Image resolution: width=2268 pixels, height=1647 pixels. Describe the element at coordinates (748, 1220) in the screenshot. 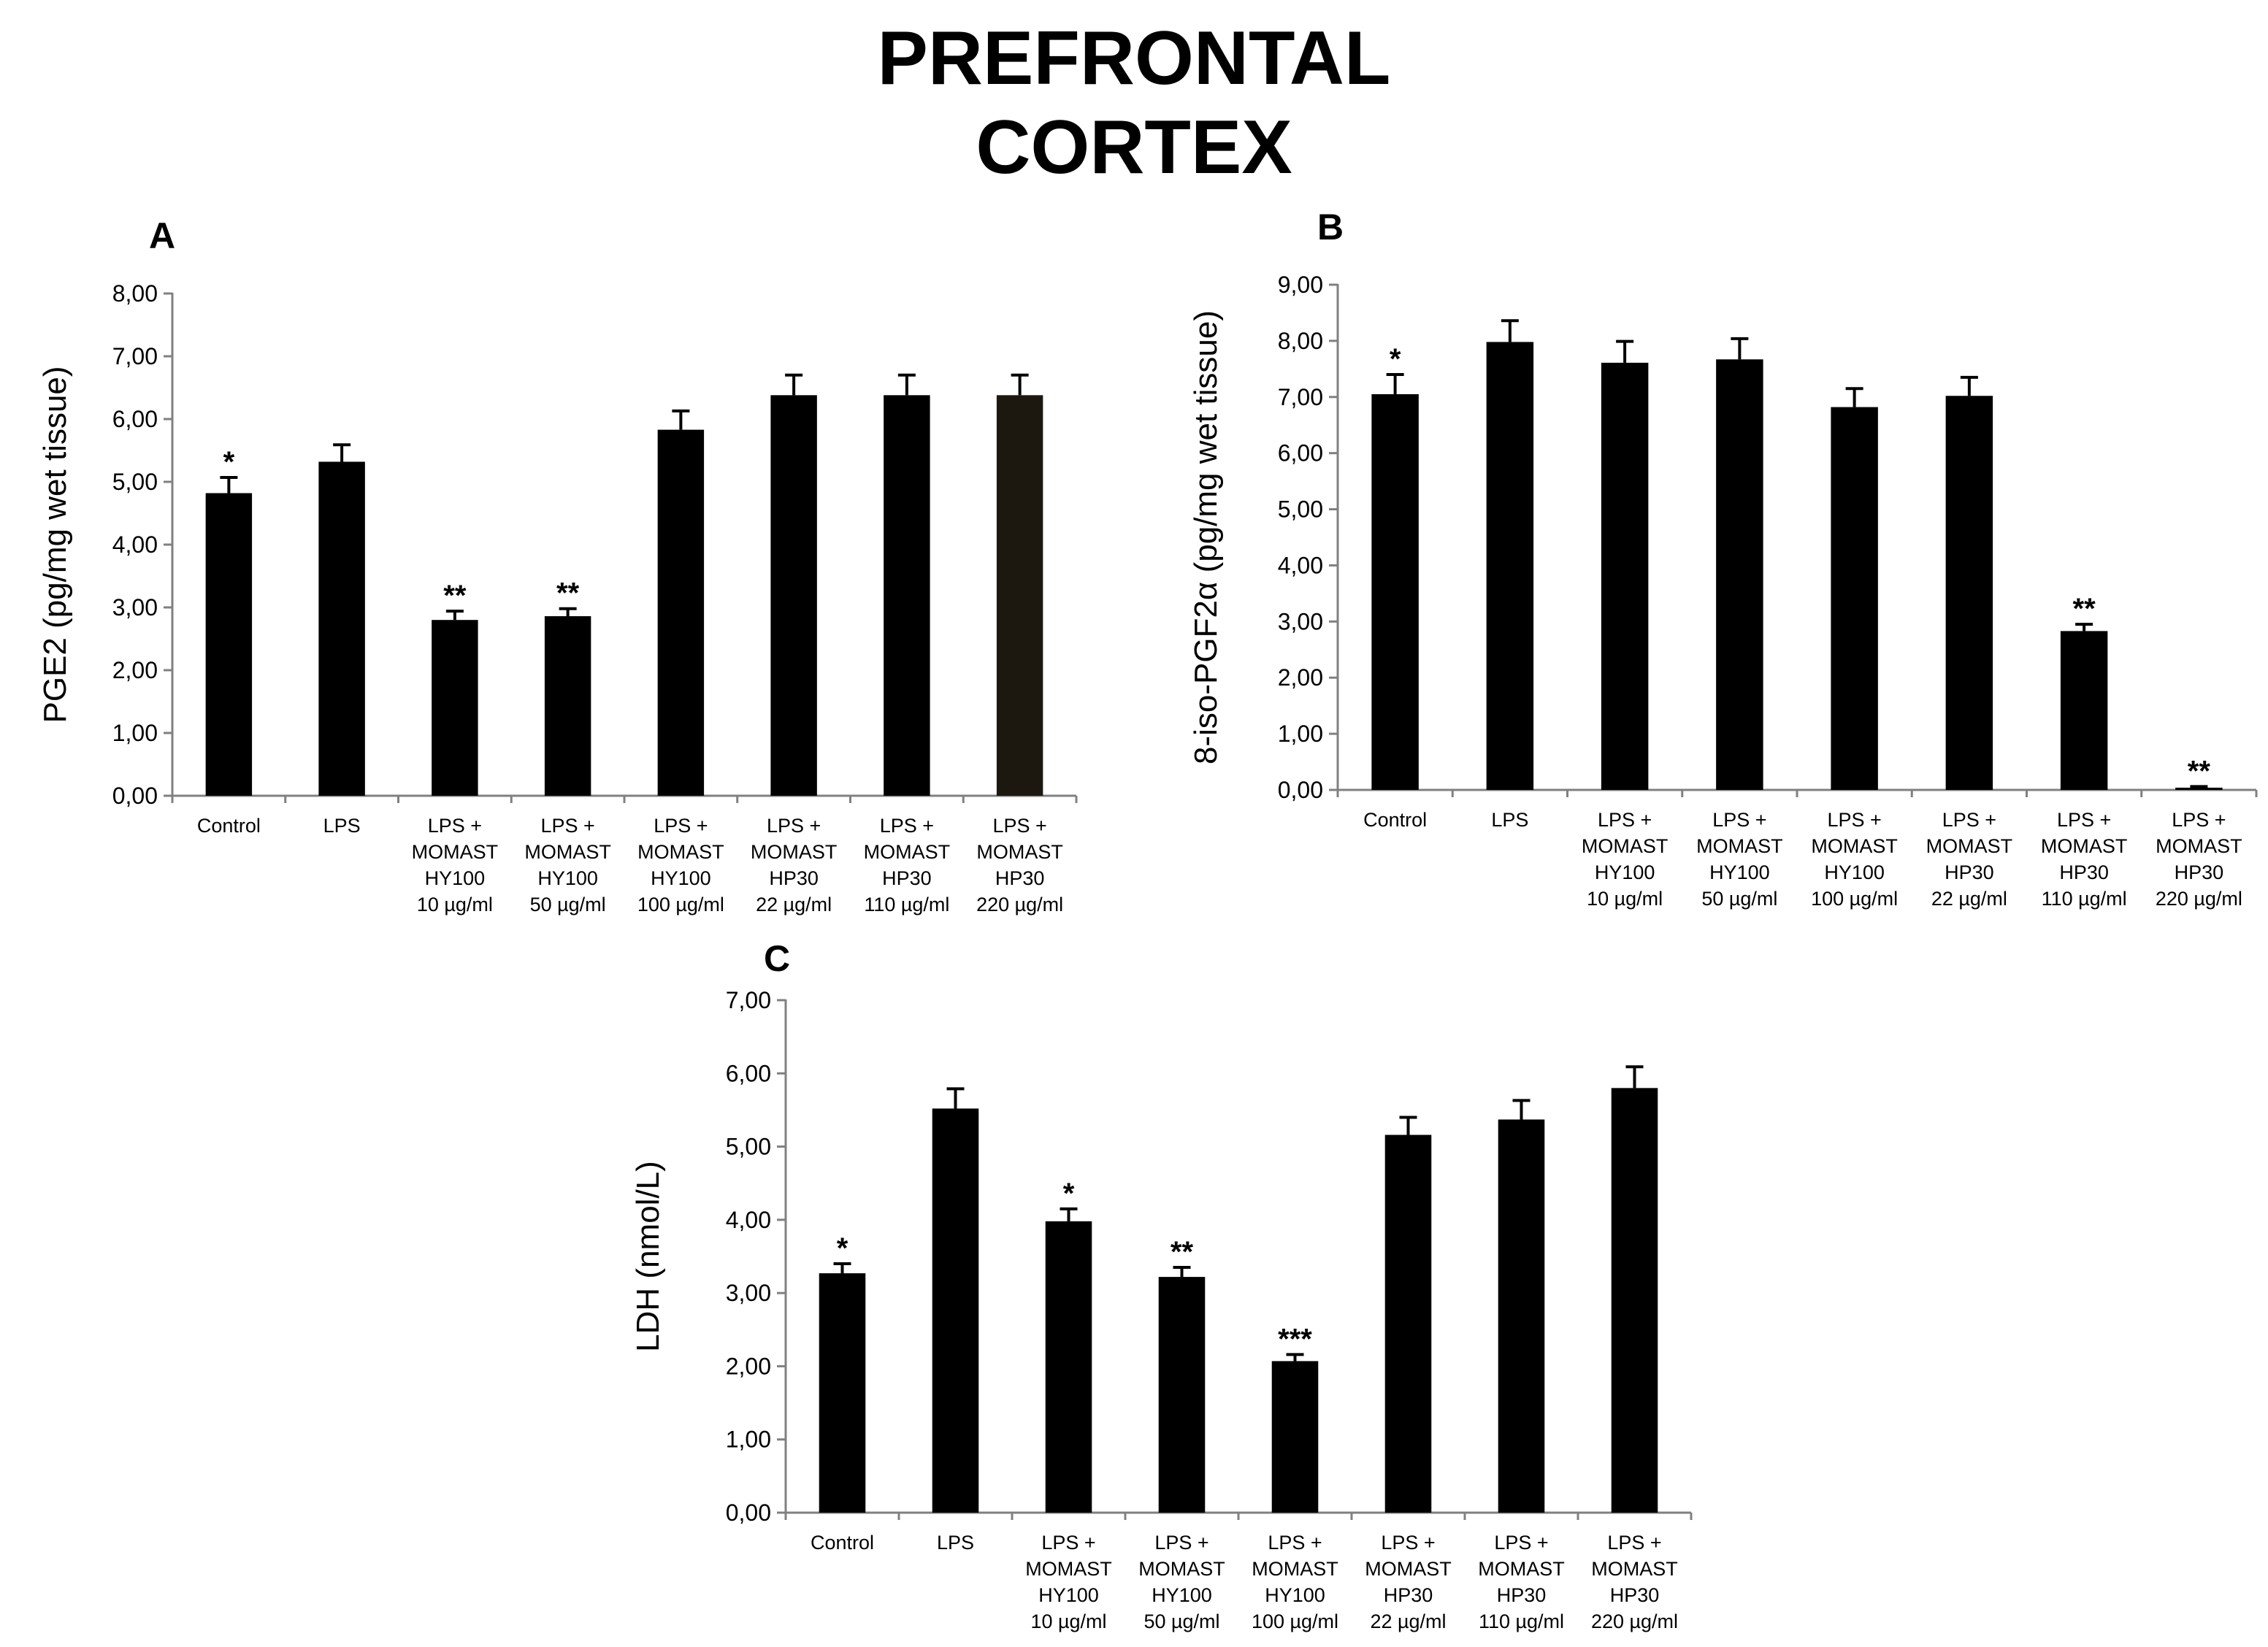

I see `y-tick-label: 4,00` at that location.